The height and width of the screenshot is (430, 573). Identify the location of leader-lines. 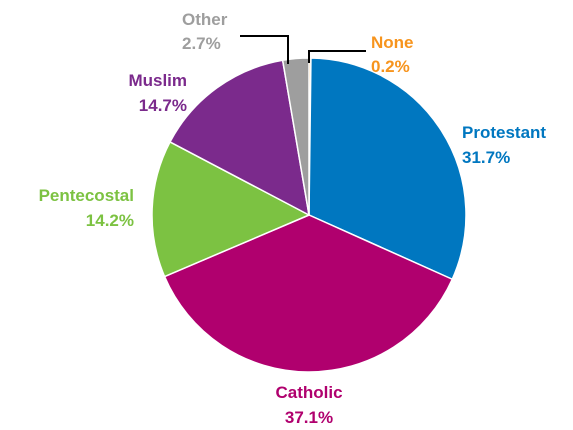
(303, 49).